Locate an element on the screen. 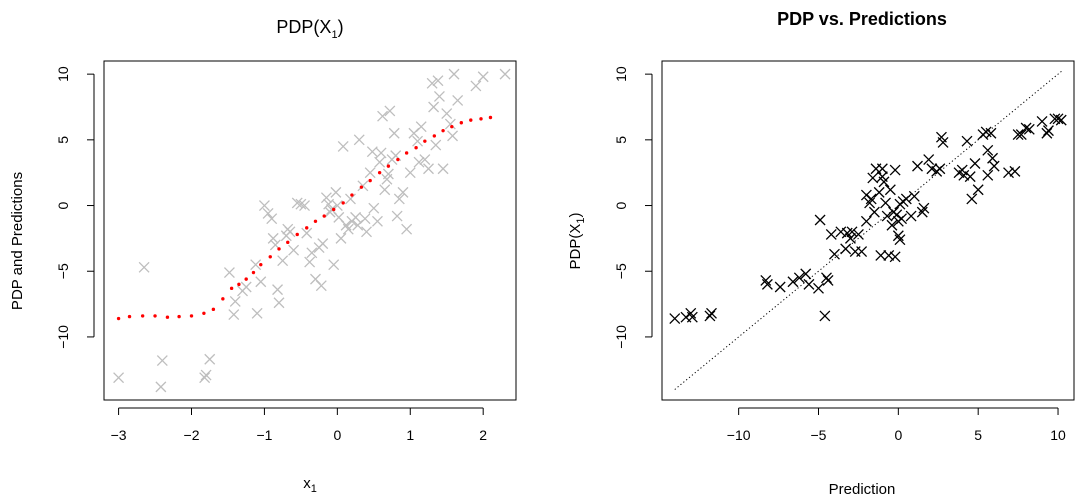  x-tick-label: −10 is located at coordinates (739, 435).